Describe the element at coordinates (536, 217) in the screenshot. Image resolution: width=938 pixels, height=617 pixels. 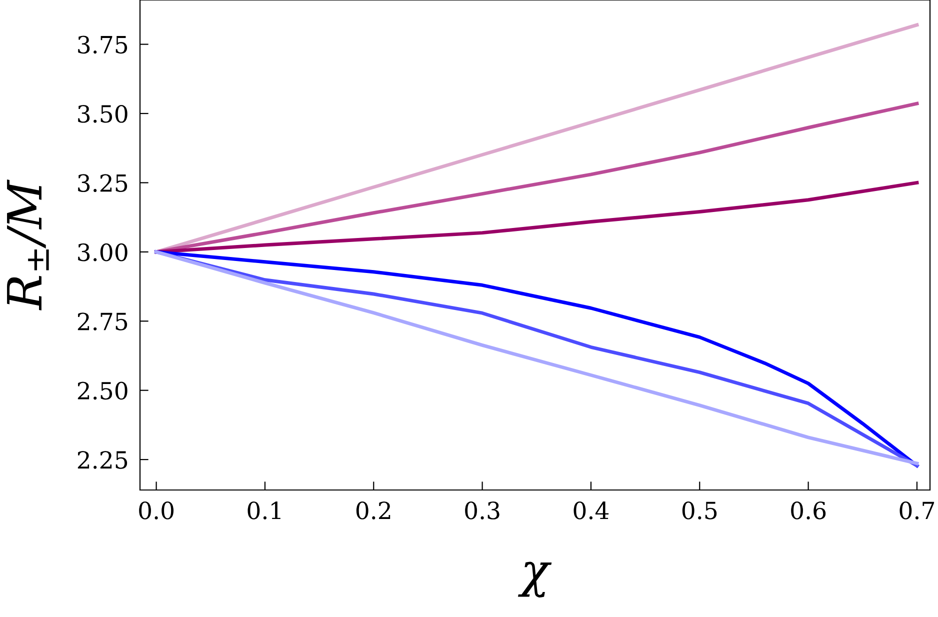
I see `line-series` at that location.